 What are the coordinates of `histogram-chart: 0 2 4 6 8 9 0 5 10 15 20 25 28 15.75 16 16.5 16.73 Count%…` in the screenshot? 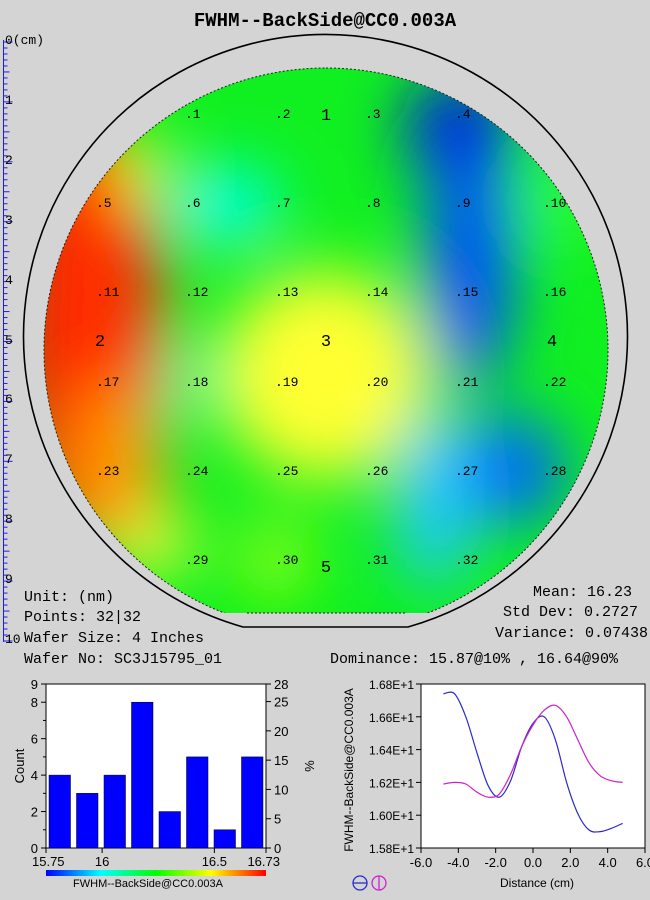 It's located at (164, 783).